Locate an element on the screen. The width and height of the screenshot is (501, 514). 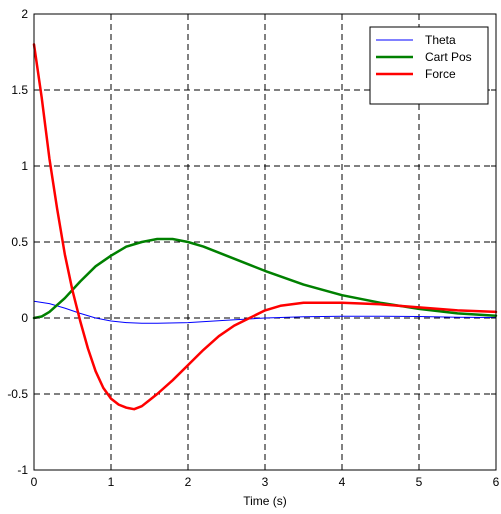
y-tick-label: -0.5 is located at coordinates (17, 394).